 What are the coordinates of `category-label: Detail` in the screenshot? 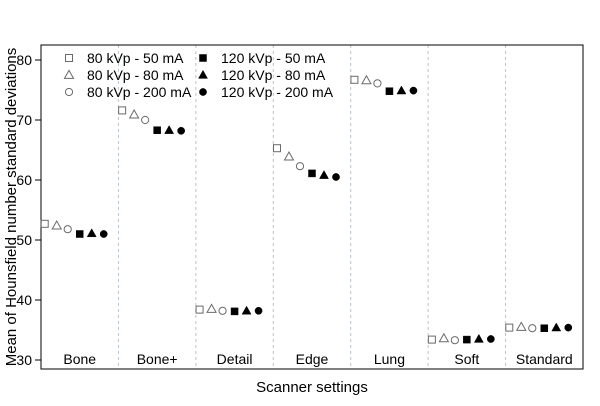 It's located at (235, 359).